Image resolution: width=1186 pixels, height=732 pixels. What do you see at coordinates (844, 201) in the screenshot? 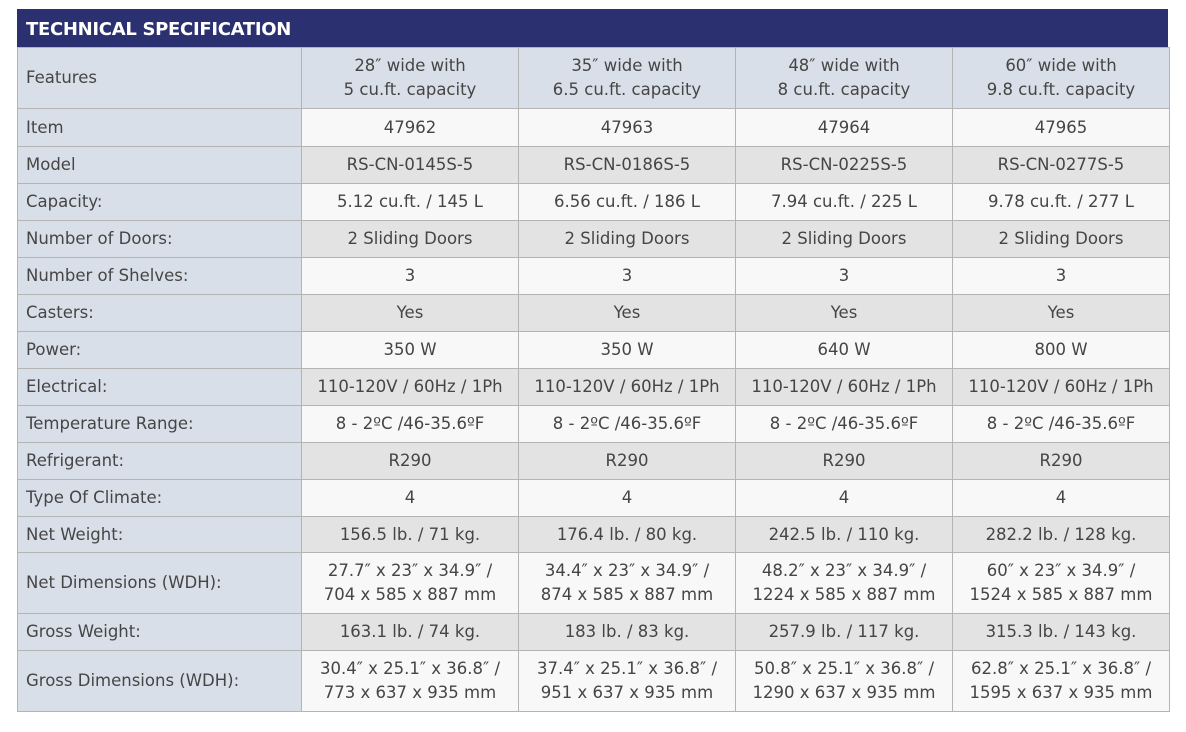
I see `cell-line: 7.94 cu.ft. / 225 L` at bounding box center [844, 201].